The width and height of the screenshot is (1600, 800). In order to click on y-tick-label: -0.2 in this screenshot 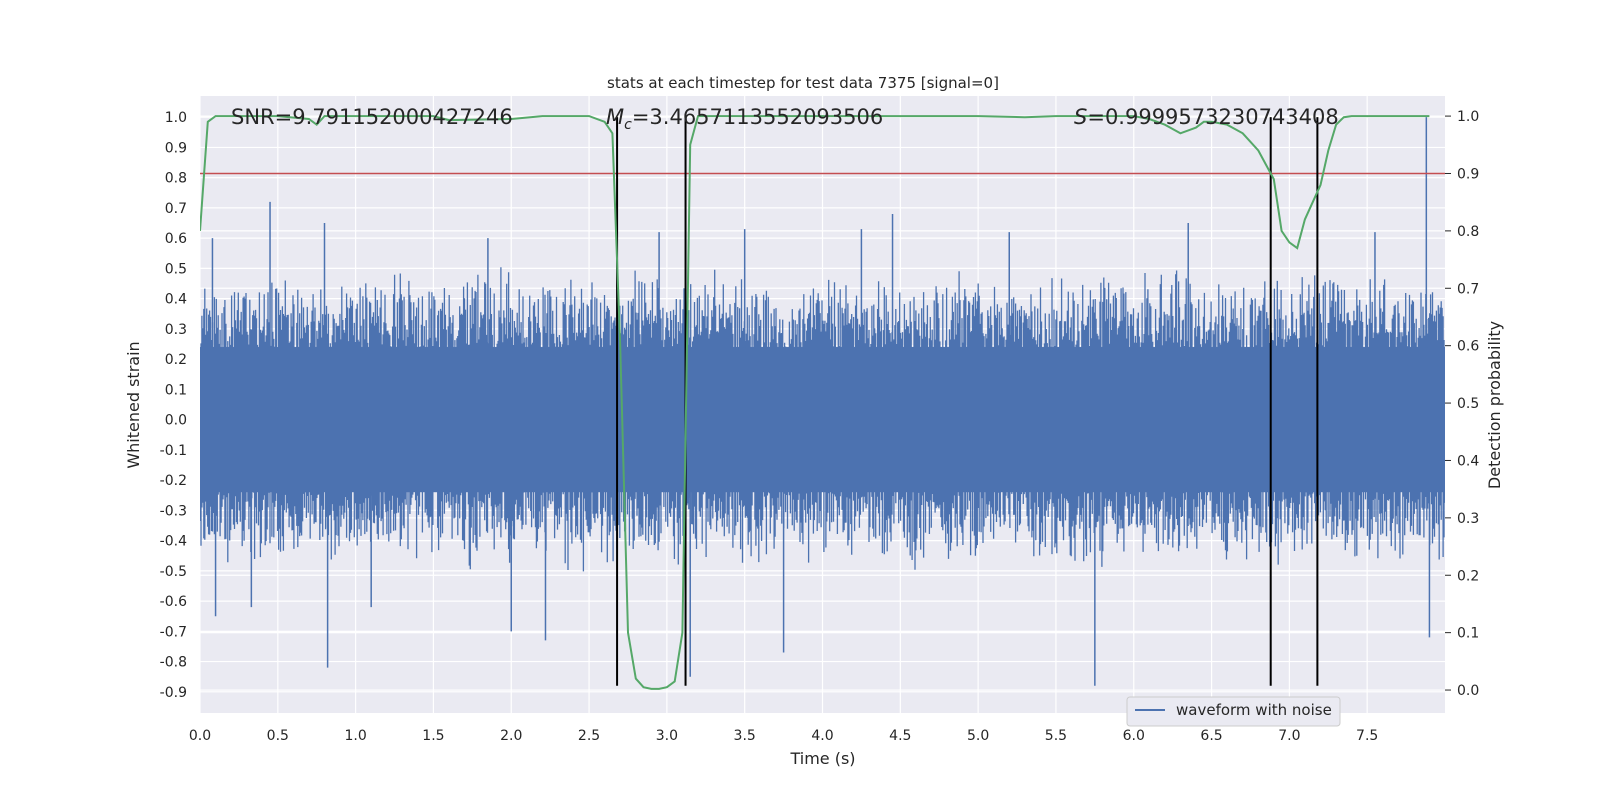, I will do `click(173, 481)`.